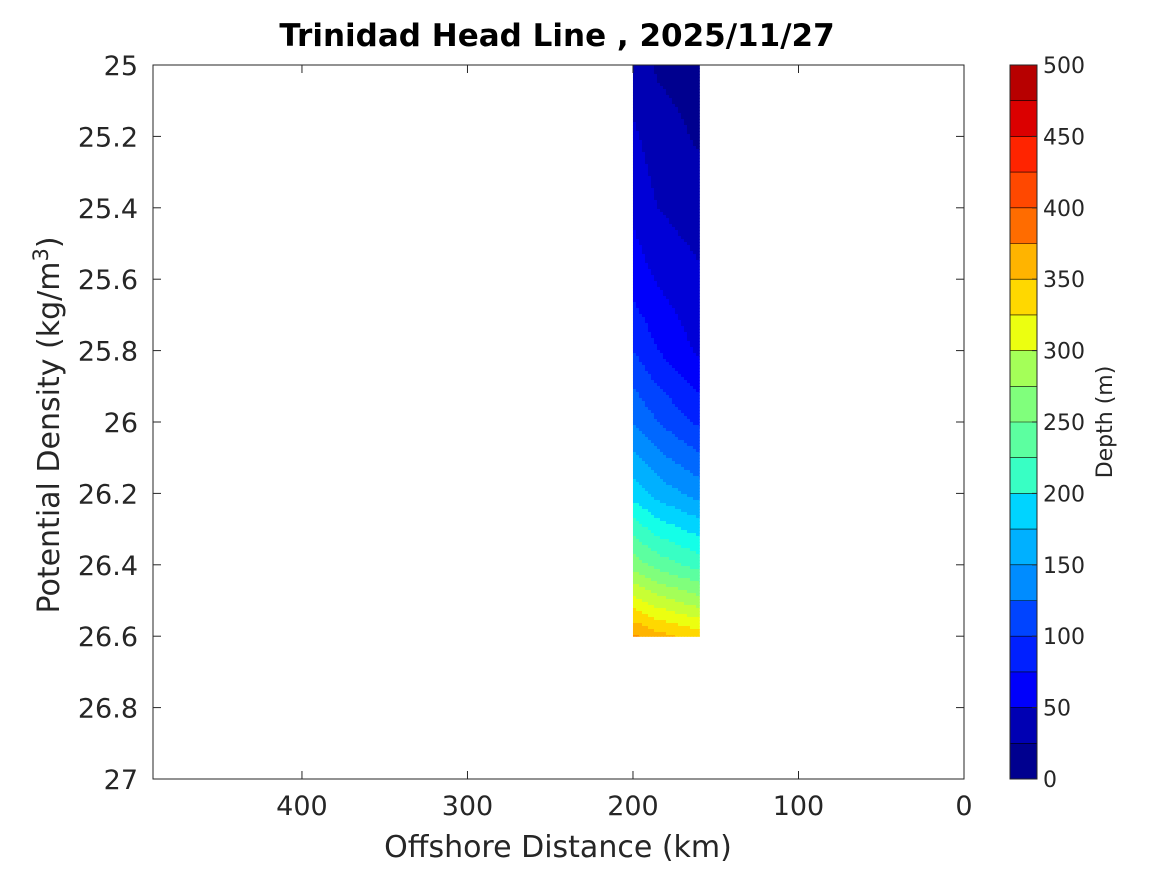 The image size is (1167, 875). Describe the element at coordinates (1064, 209) in the screenshot. I see `colorbar-tick-label: 400` at that location.